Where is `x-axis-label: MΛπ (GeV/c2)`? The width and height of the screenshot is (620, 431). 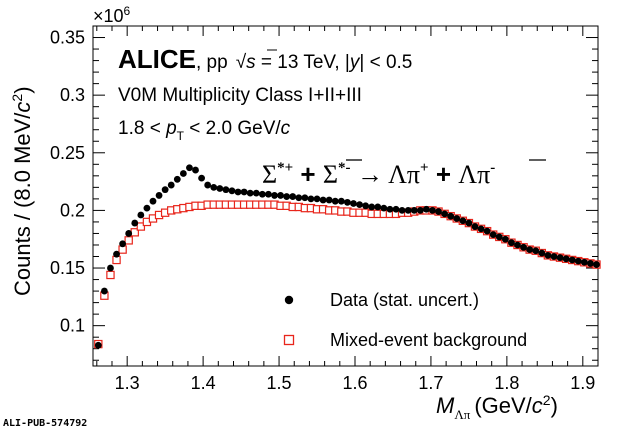 x-axis-label: MΛπ (GeV/c2) is located at coordinates (497, 407).